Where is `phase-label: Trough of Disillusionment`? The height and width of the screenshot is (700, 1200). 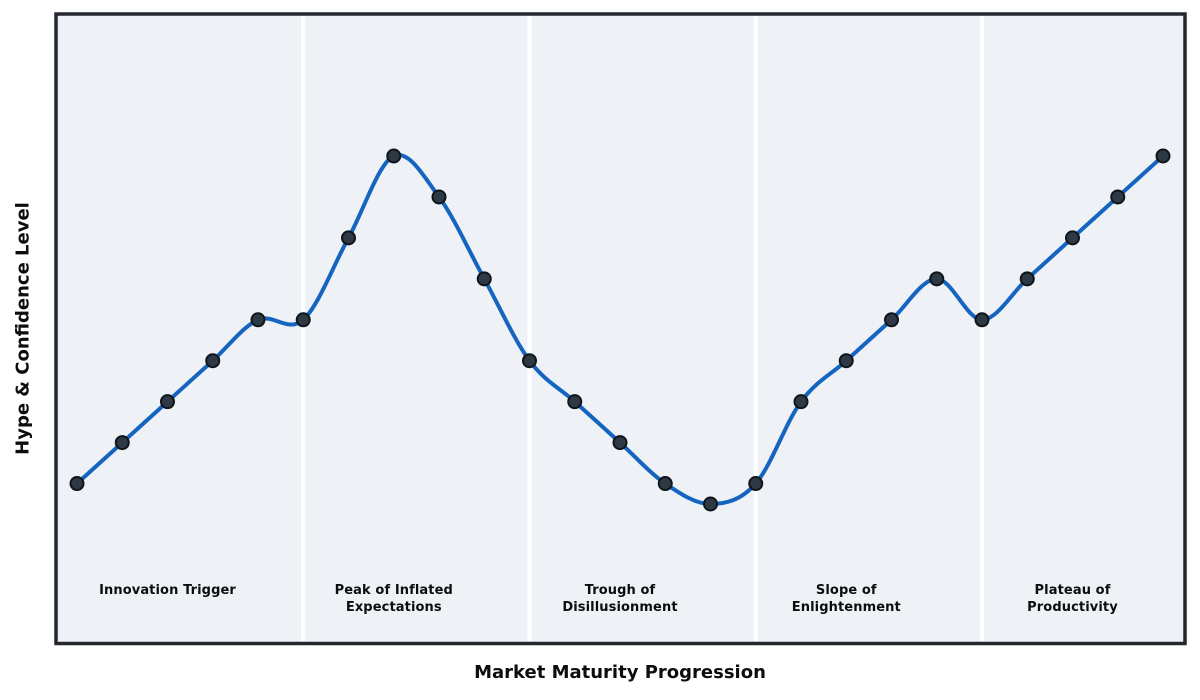
phase-label: Trough of Disillusionment is located at coordinates (620, 599).